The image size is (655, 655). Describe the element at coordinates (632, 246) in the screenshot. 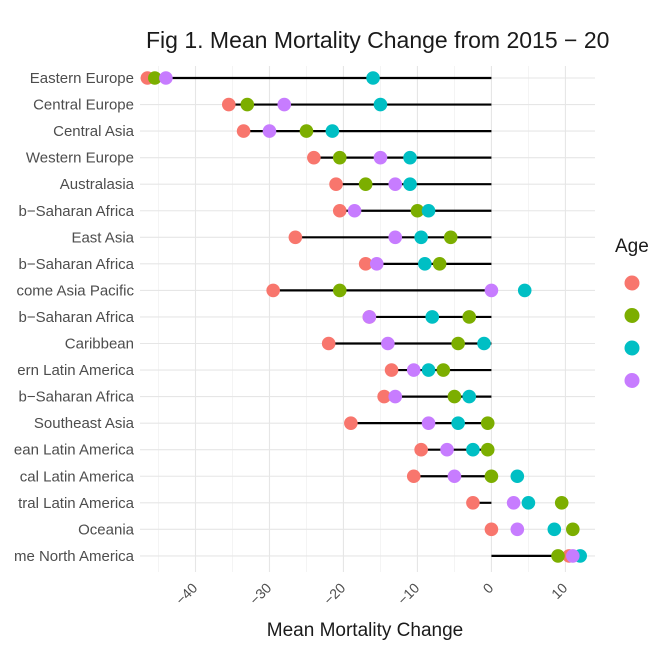

I see `legend-title: Age` at that location.